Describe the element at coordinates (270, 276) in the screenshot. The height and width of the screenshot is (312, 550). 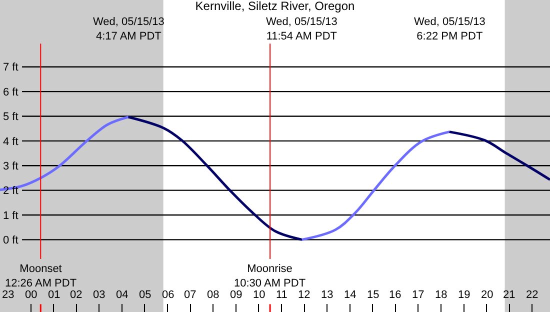
I see `ref-line-label: Moonrise 10:30 AM PDT` at that location.